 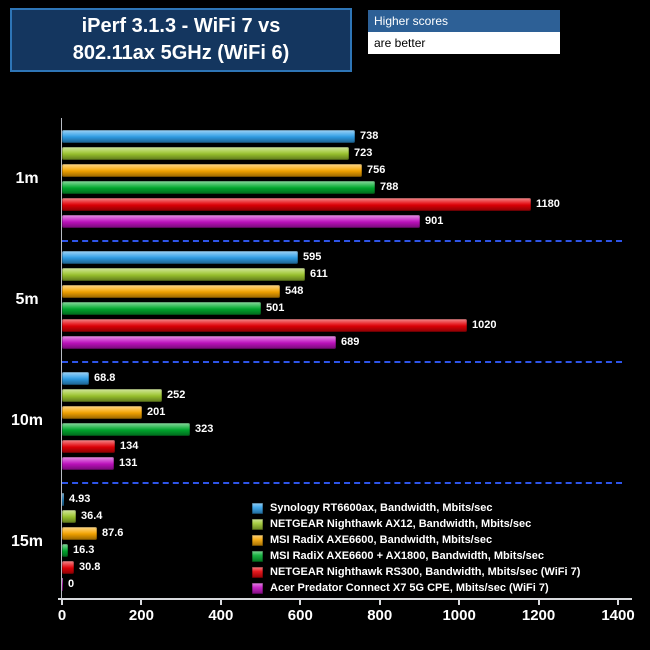 I want to click on note-are-better: are better, so click(x=464, y=43).